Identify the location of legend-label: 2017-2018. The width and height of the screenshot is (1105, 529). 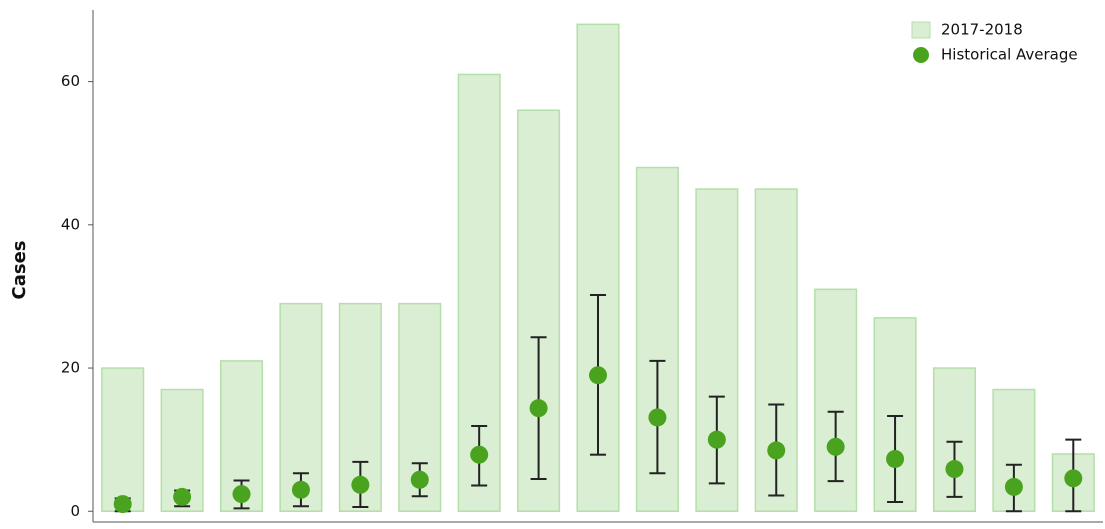
(982, 30).